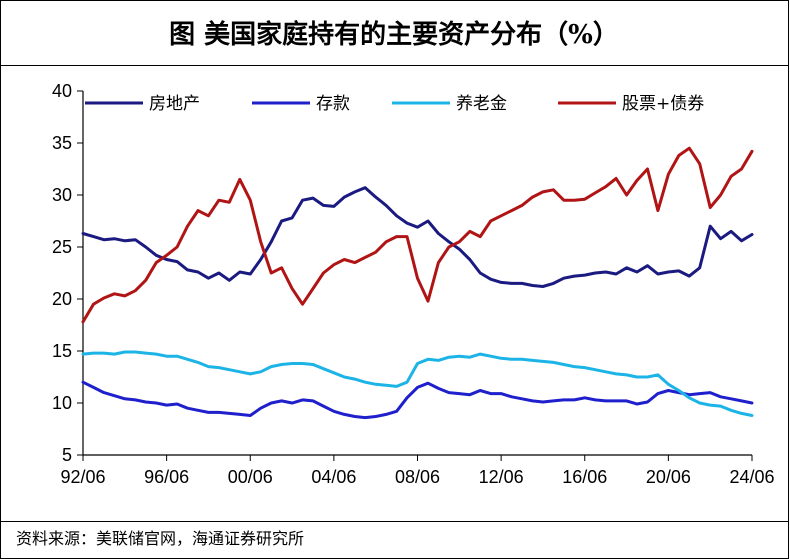 Image resolution: width=790 pixels, height=559 pixels. Describe the element at coordinates (333, 104) in the screenshot. I see `legend-label-2: 存款` at that location.